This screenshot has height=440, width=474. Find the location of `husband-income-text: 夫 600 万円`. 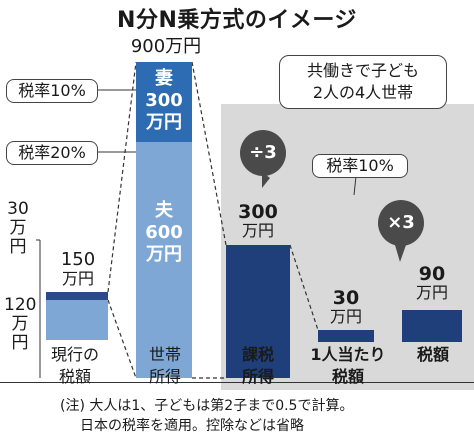

husband-income-text: 夫 600 万円 is located at coordinates (164, 232).